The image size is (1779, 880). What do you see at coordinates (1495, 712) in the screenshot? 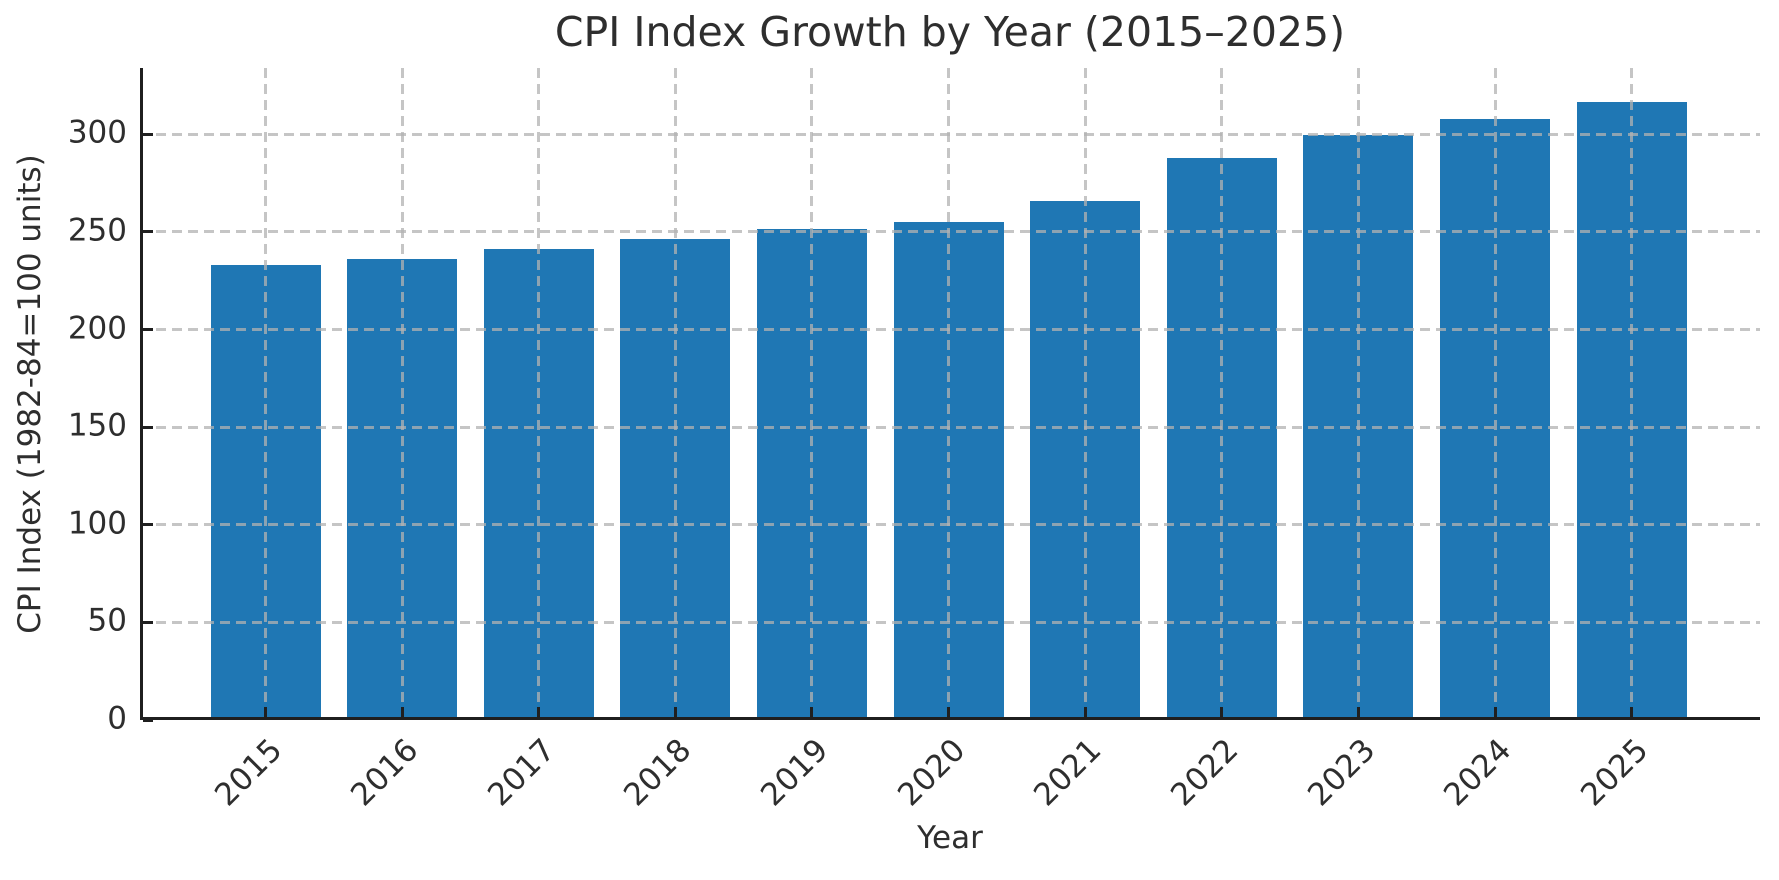
I see `xtick-2024` at bounding box center [1495, 712].